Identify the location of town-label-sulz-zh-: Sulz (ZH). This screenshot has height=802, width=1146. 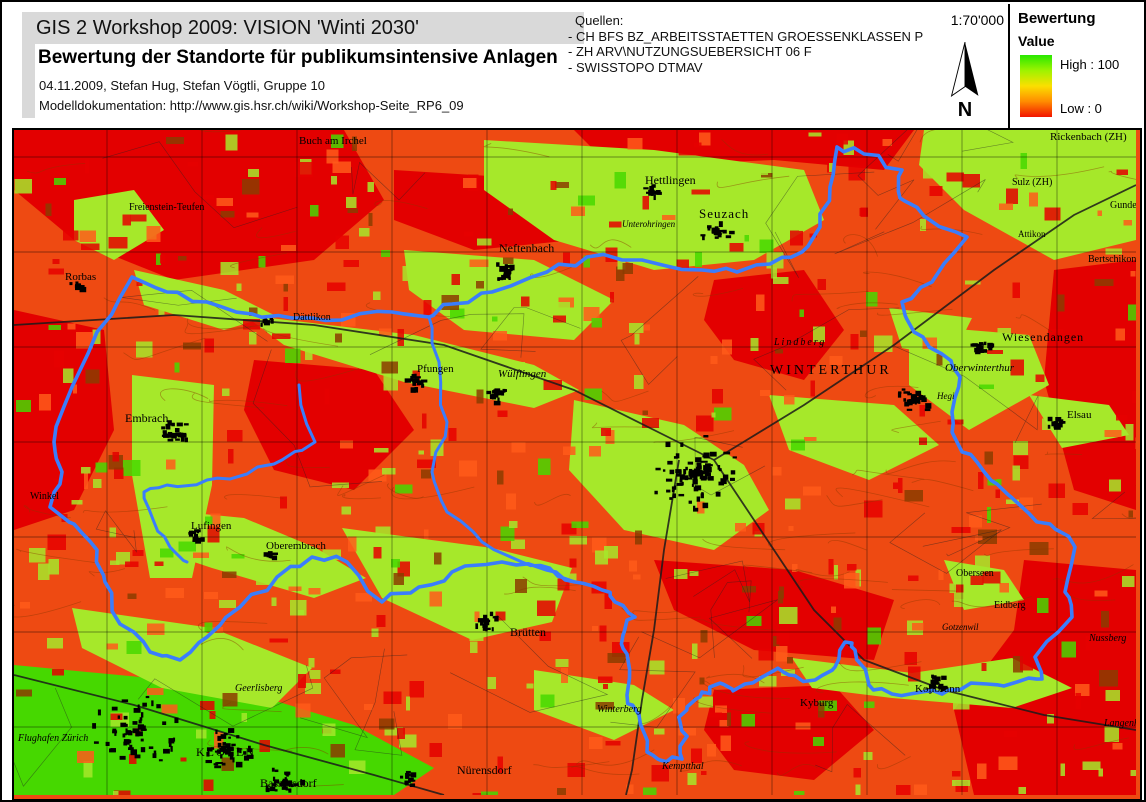
(1032, 182).